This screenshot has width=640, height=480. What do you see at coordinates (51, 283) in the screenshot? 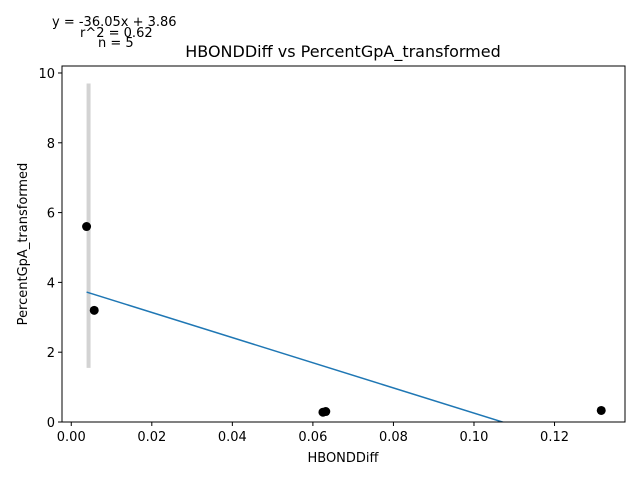
I see `y-tick-label: 4` at bounding box center [51, 283].